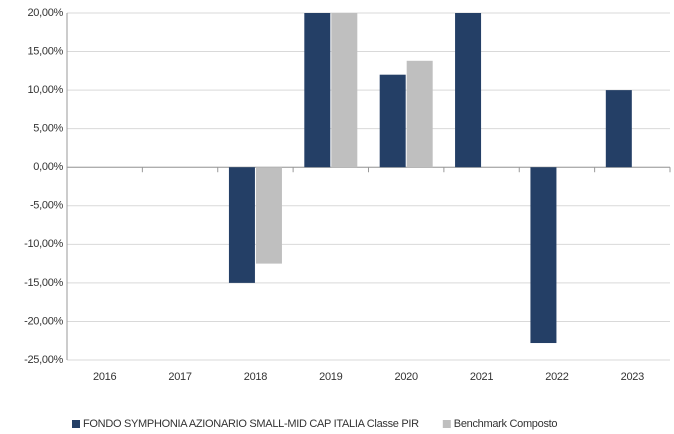  Describe the element at coordinates (104, 377) in the screenshot. I see `x-tick-label: 2016` at that location.